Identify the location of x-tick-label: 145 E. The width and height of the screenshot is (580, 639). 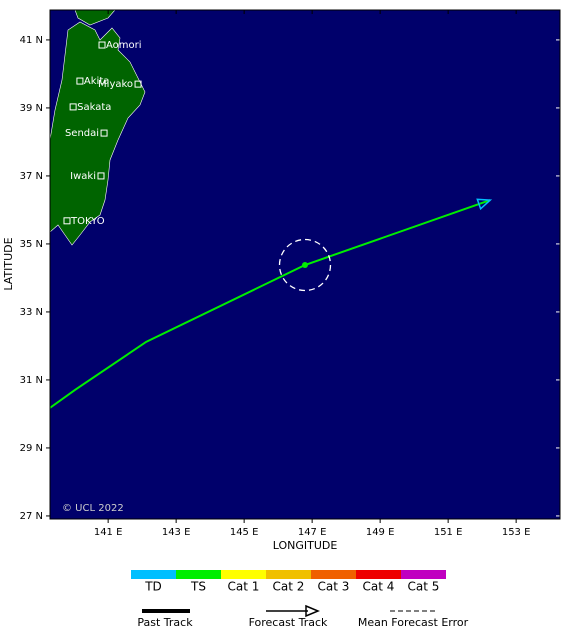
(244, 532).